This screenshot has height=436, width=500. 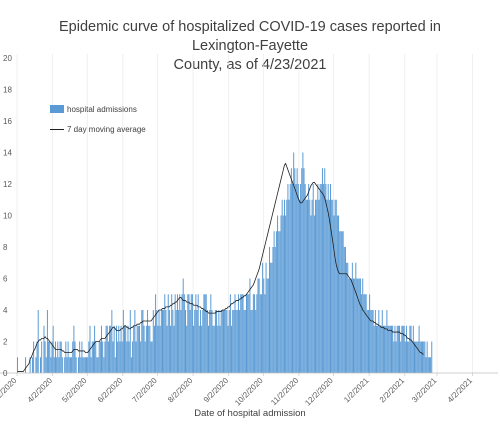 I want to click on y-tick-label: 16, so click(x=7, y=121).